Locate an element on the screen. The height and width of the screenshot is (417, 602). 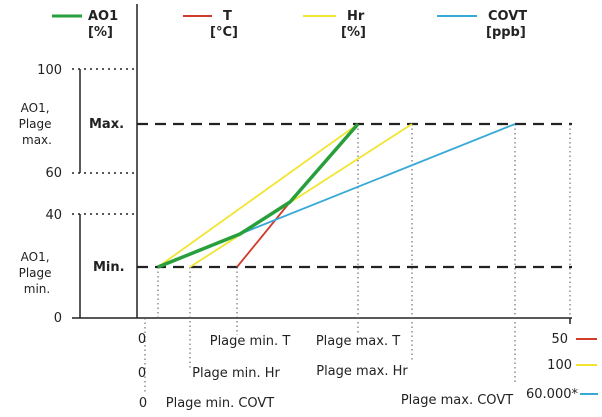
legend: AO1 [%] T [°C] Hr [%] COVT [ppb] is located at coordinates (289, 24).